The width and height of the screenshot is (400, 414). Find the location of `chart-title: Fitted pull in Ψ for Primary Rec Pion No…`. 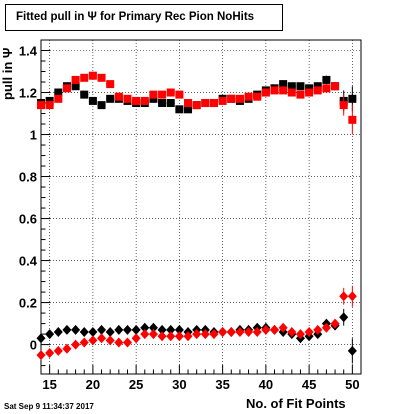

chart-title: Fitted pull in Ψ for Primary Rec Pion No… is located at coordinates (144, 17).